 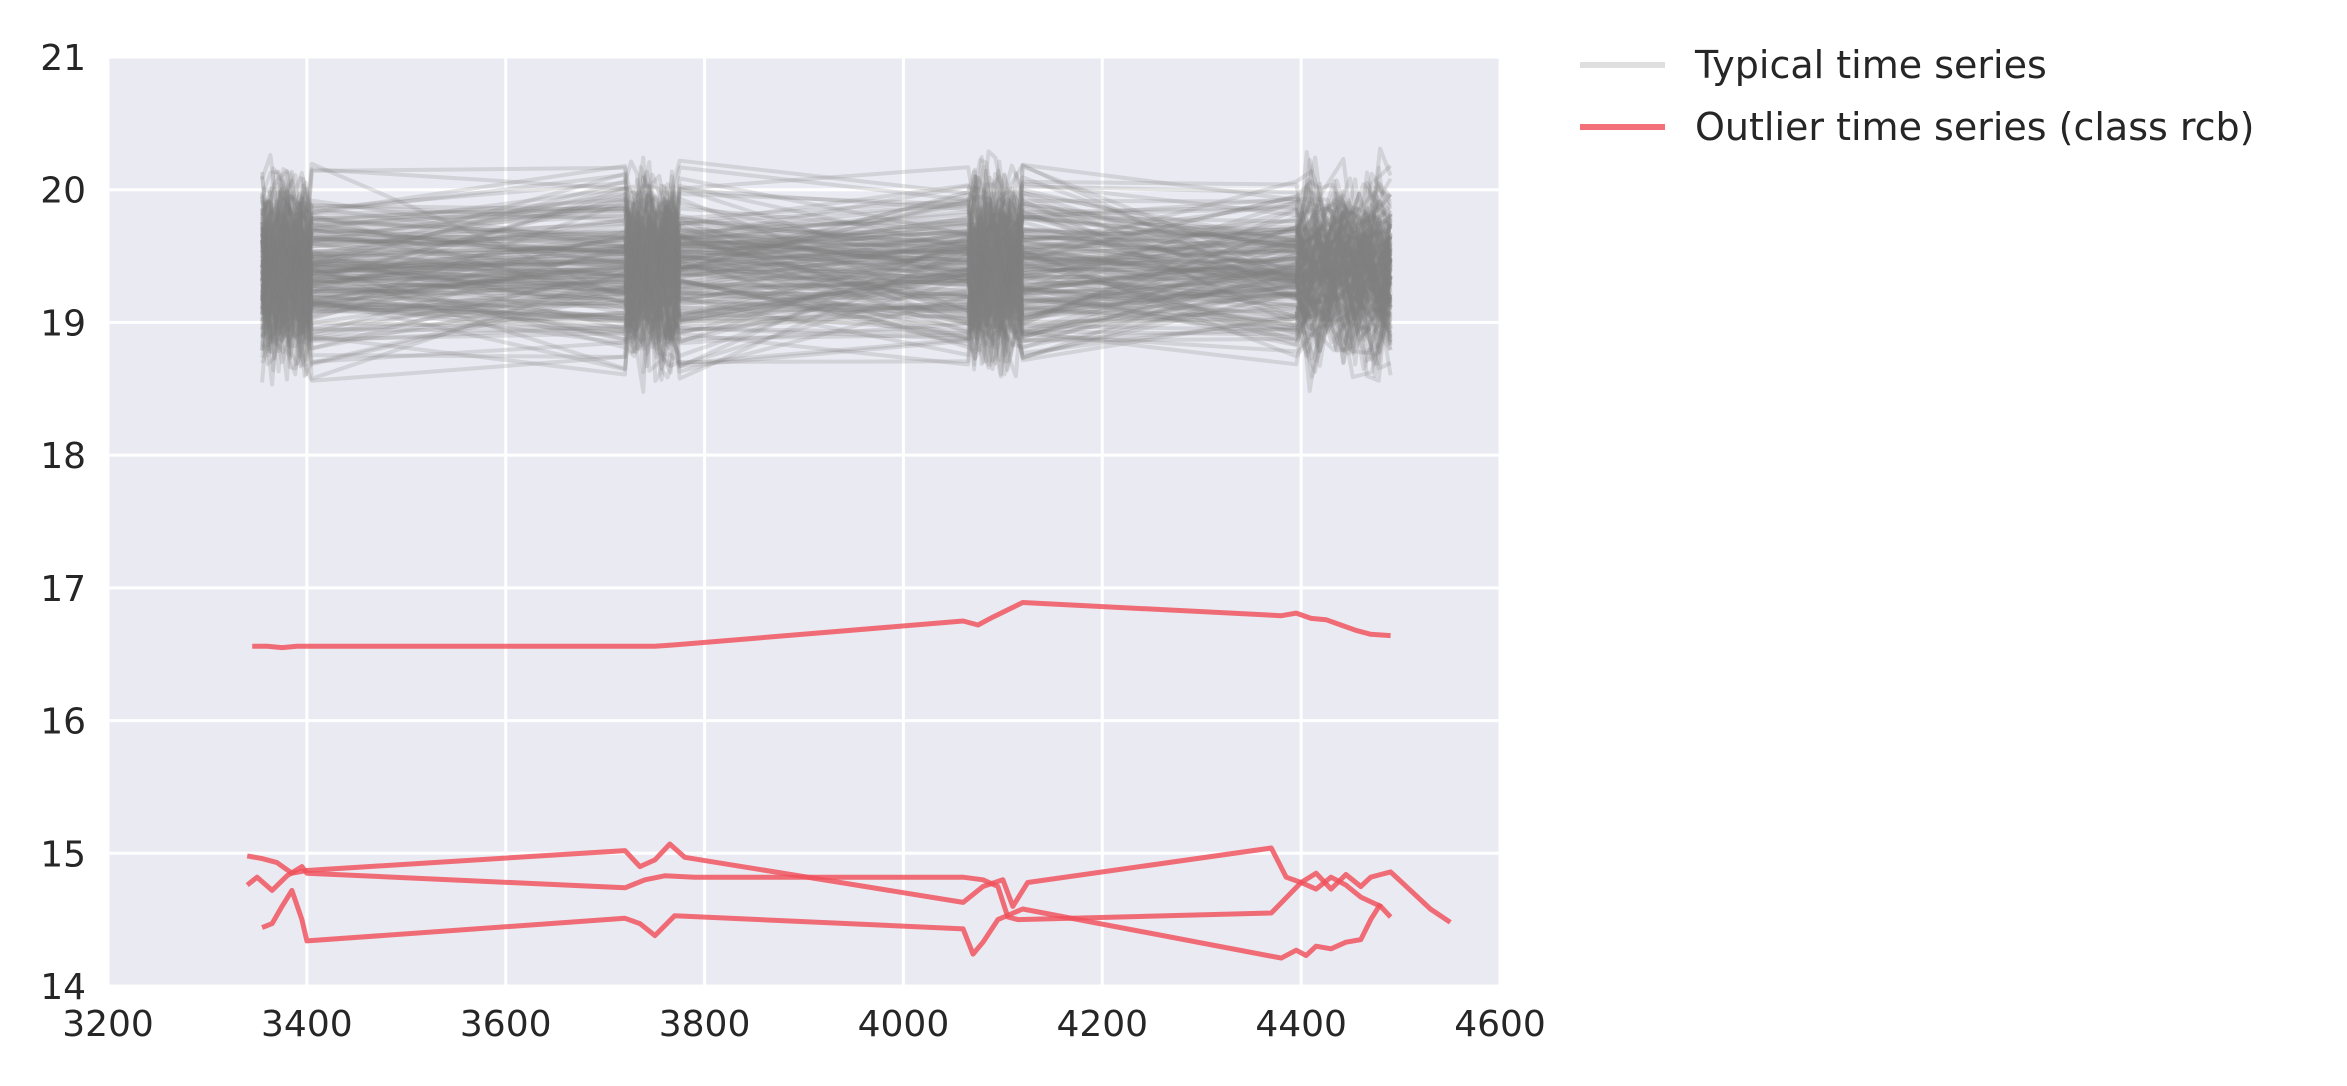 I want to click on y-tick-label: 15, so click(x=63, y=854).